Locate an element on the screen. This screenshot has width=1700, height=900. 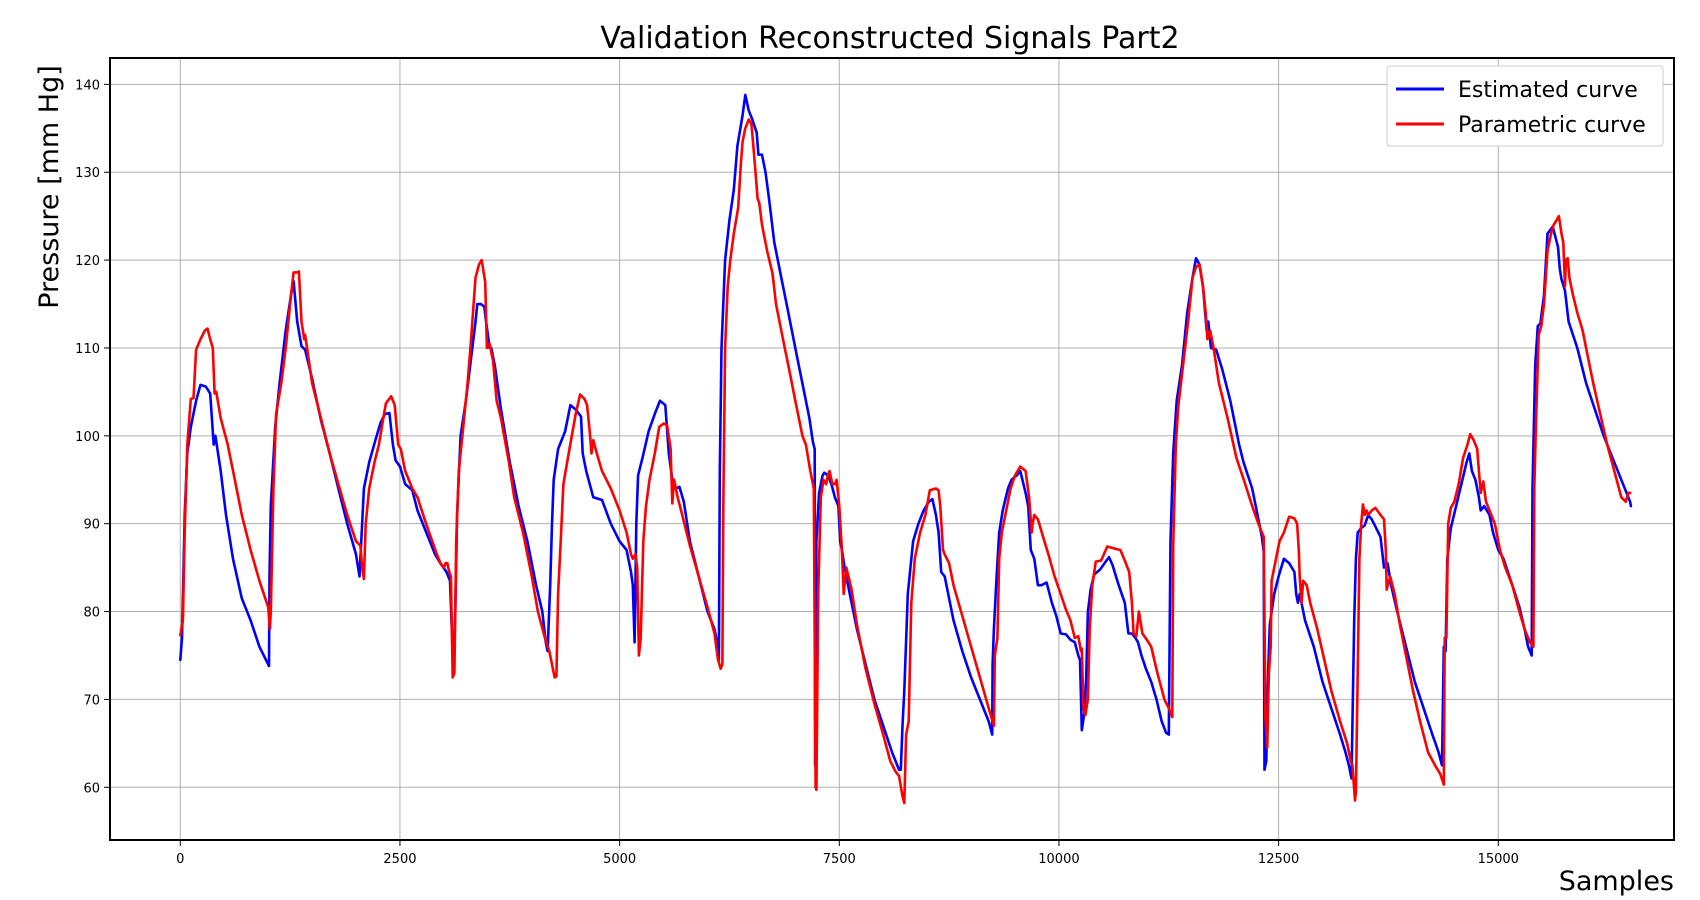
y-tick-label: 70 is located at coordinates (91, 700).